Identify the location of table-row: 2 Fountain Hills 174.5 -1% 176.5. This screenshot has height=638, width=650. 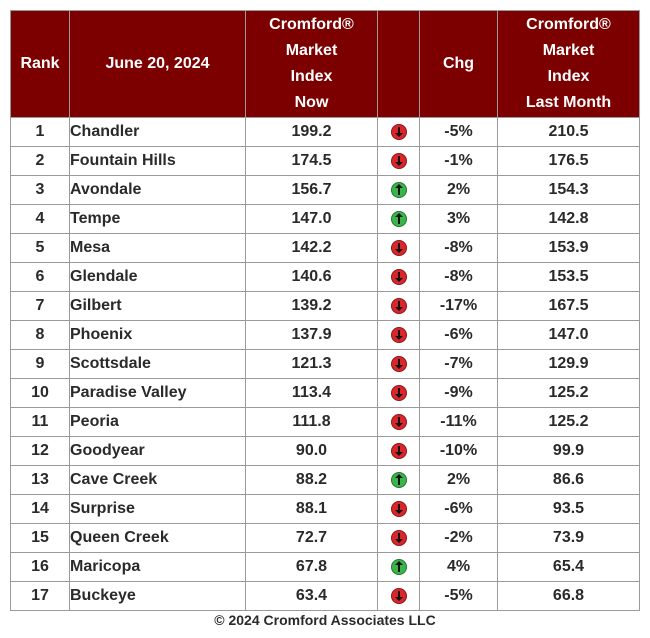
(325, 161).